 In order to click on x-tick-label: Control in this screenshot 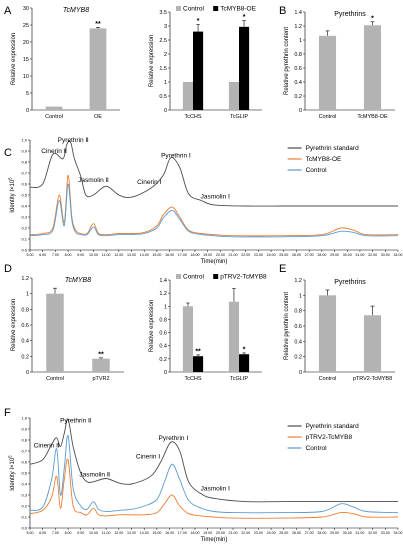, I will do `click(55, 379)`.